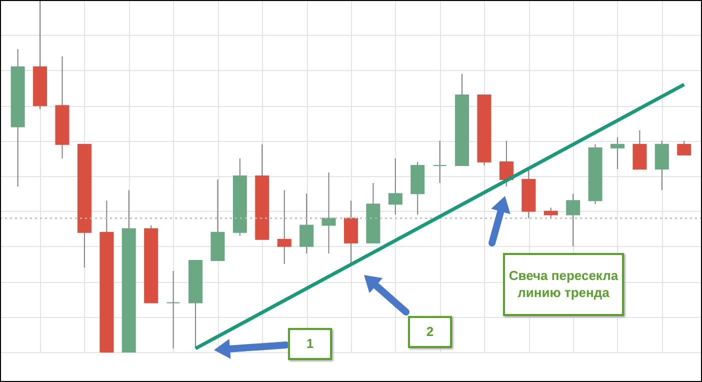 Image resolution: width=702 pixels, height=382 pixels. I want to click on annotation: Свеча пересекла линию тренда, so click(563, 284).